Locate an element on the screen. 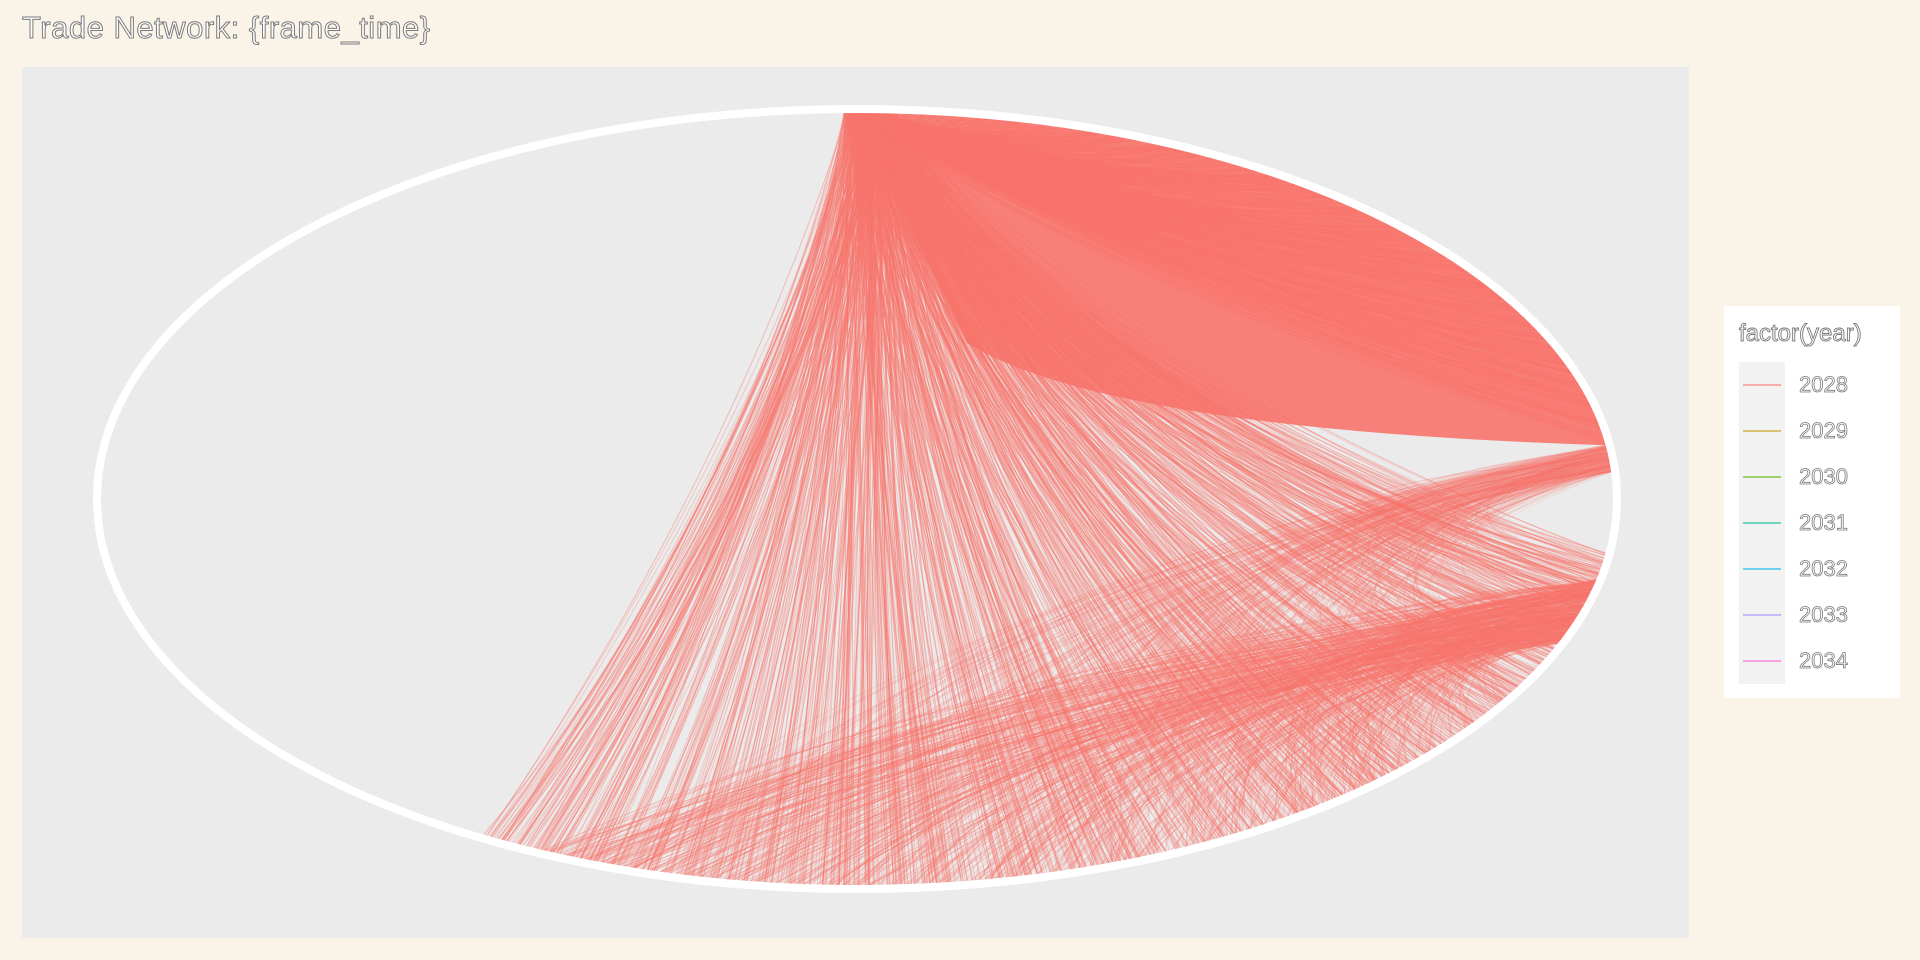  edge-2094 is located at coordinates (1463, 627).